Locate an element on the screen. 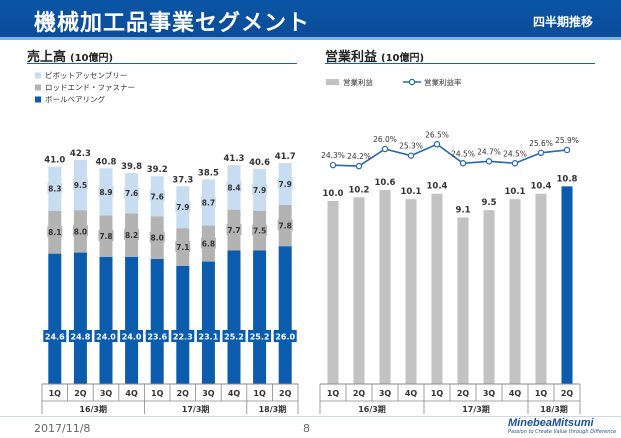  sales-total-label: 41.3 is located at coordinates (234, 159).